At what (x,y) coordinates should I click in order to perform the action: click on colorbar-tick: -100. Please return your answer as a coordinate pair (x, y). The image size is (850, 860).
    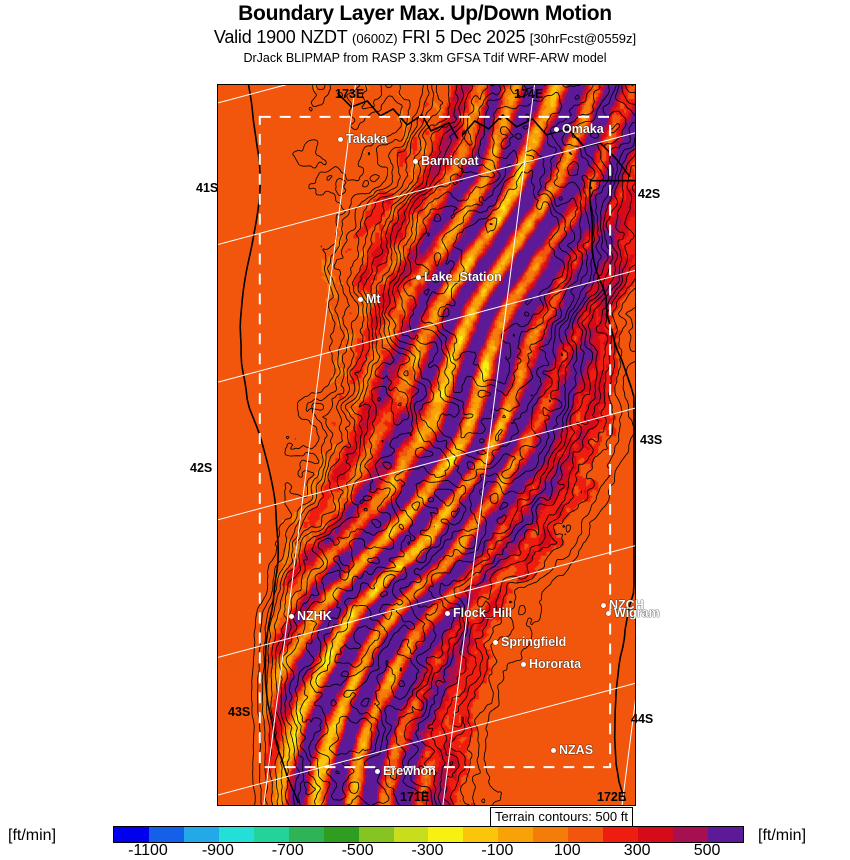
    Looking at the image, I should click on (497, 850).